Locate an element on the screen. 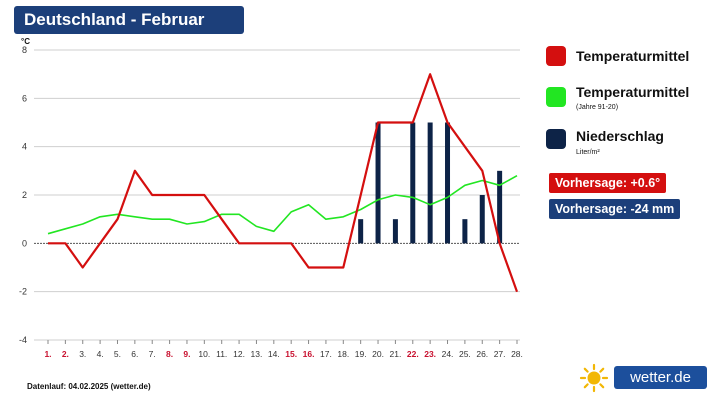  legend-temp-swatch is located at coordinates (556, 56).